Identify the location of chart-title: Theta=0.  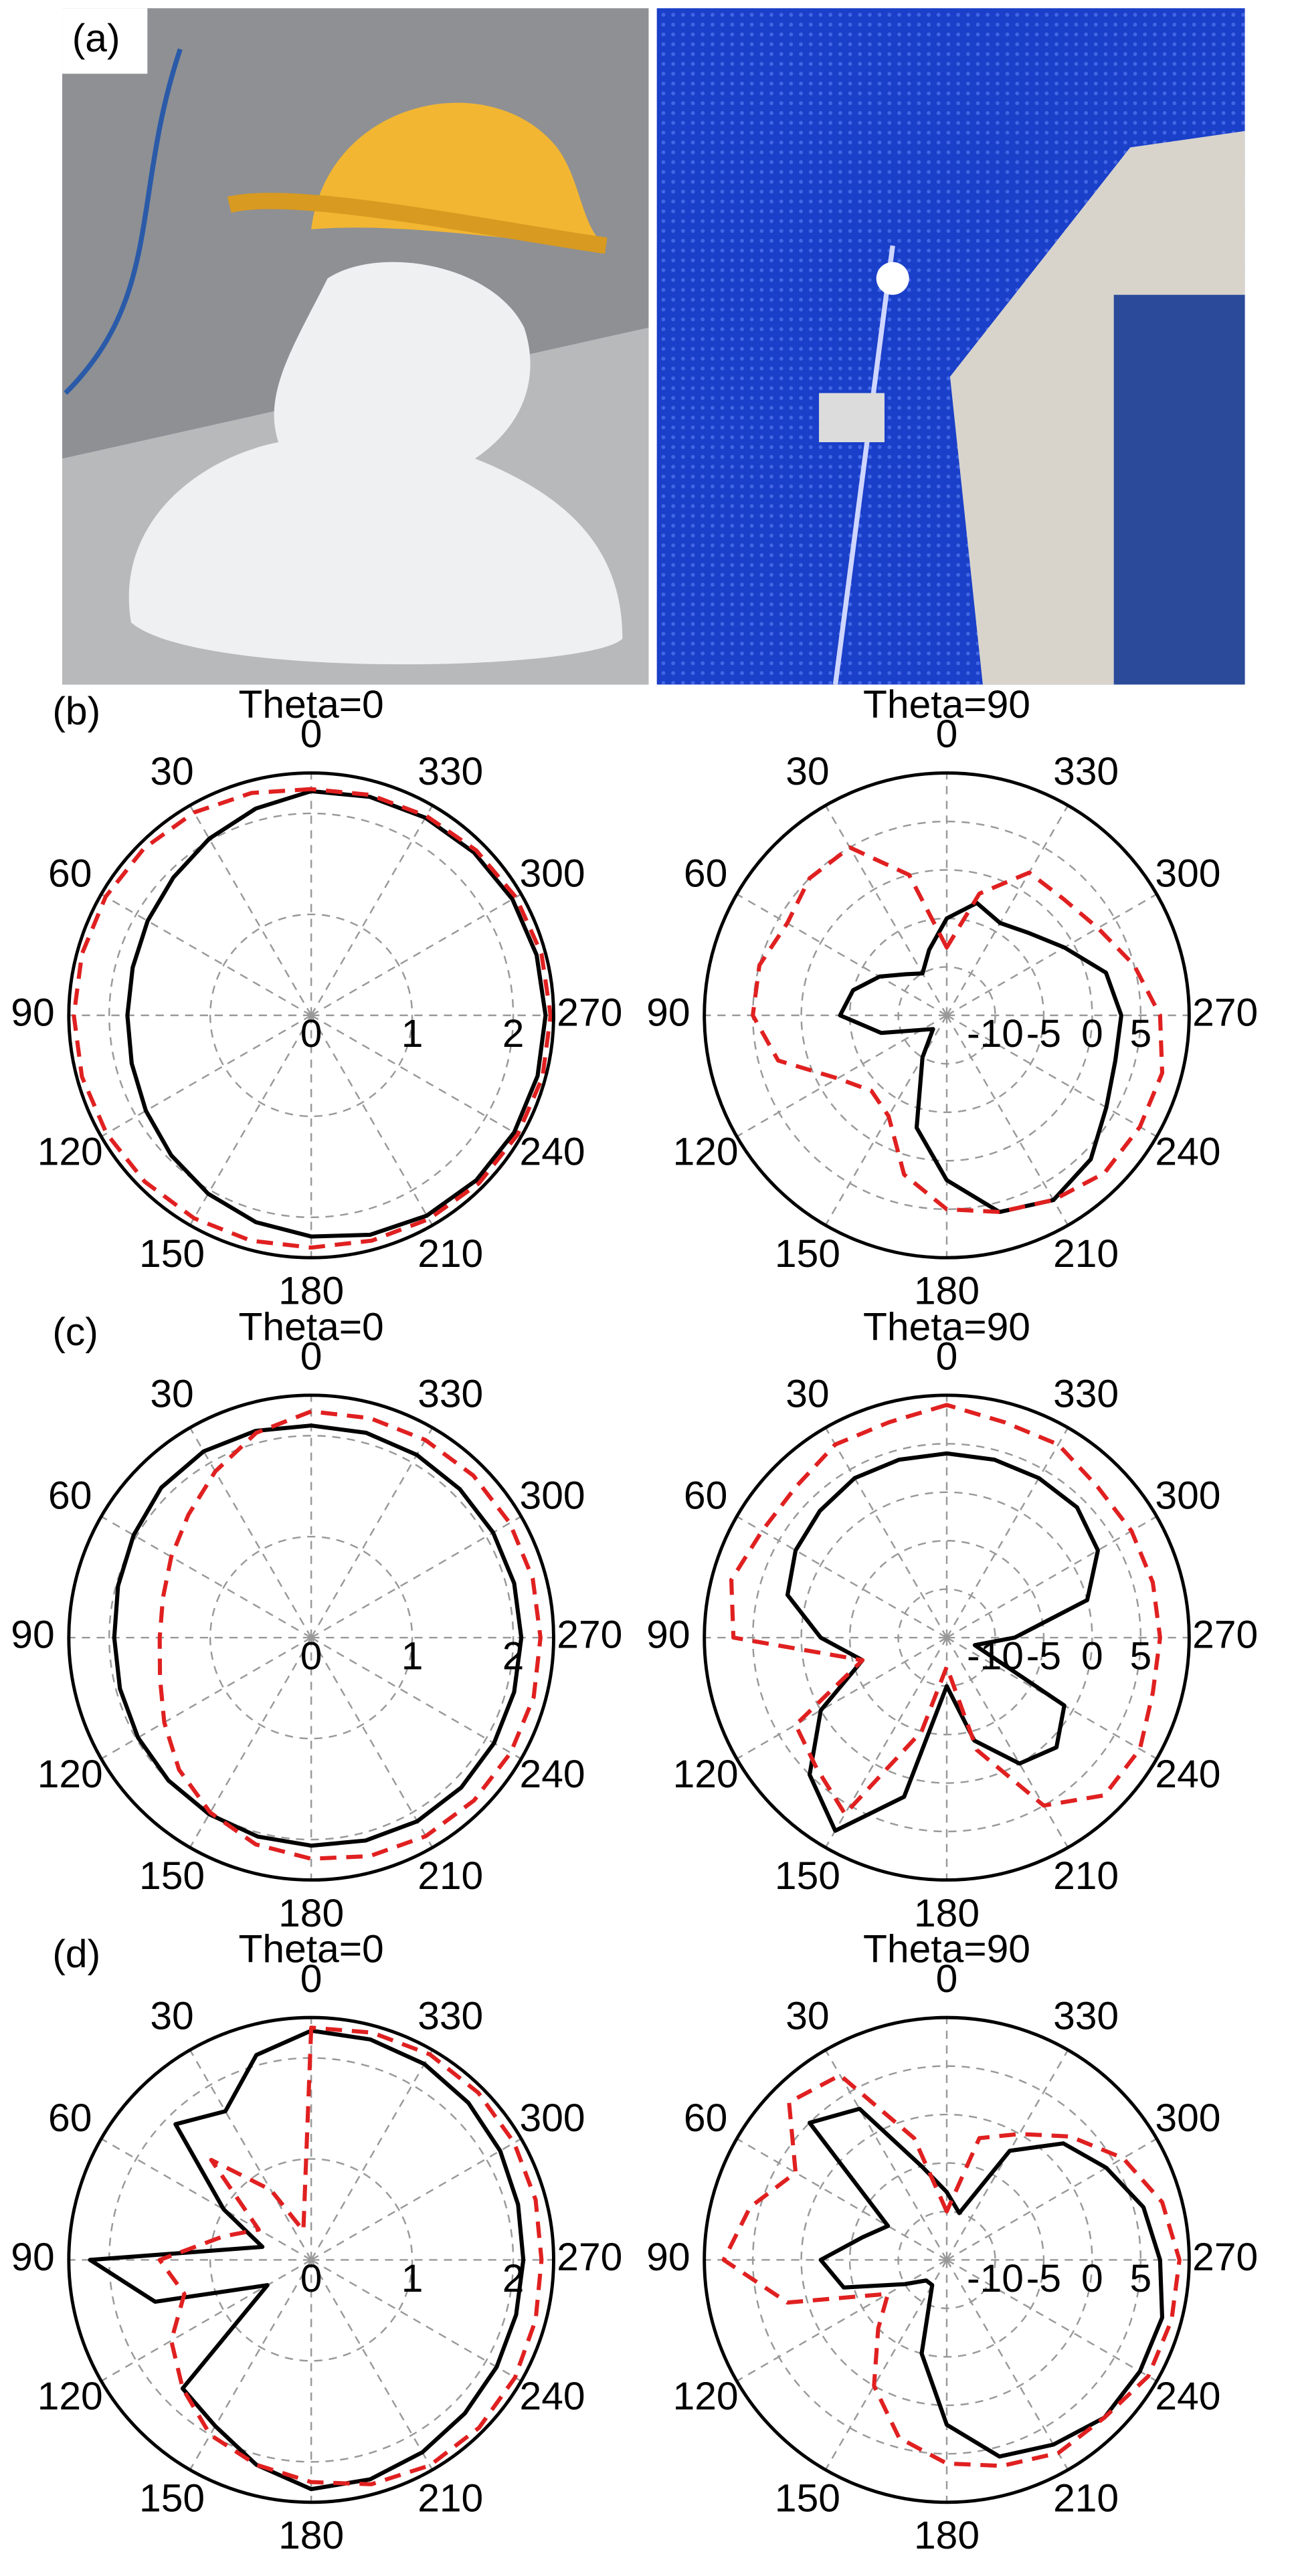
(311, 705).